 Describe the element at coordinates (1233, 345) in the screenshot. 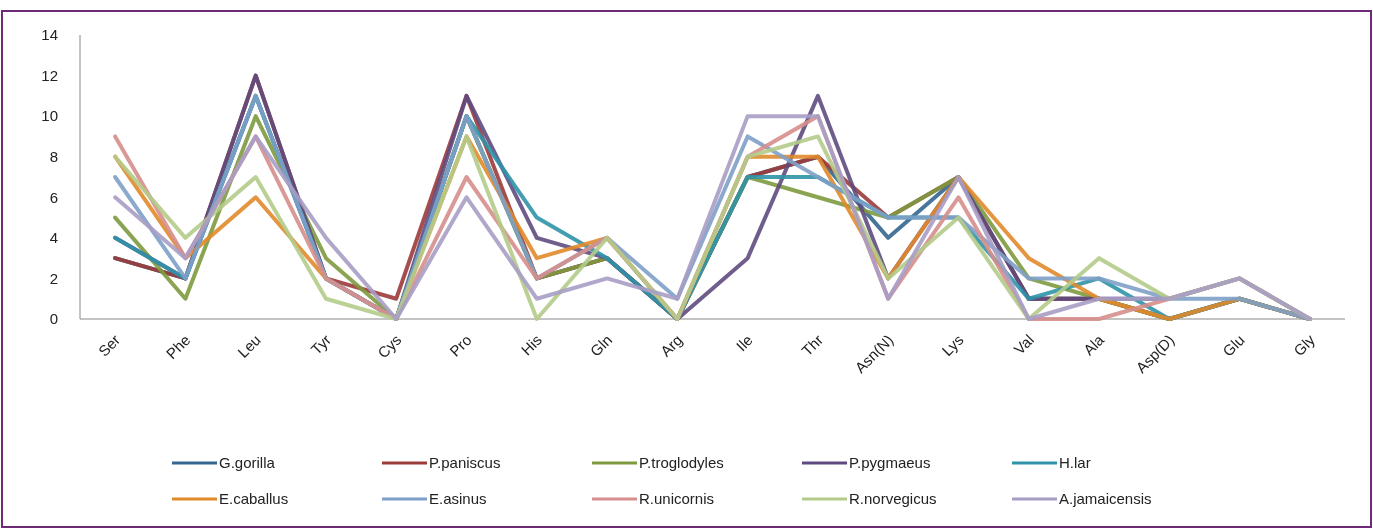

I see `x-tick-label: Glu` at that location.